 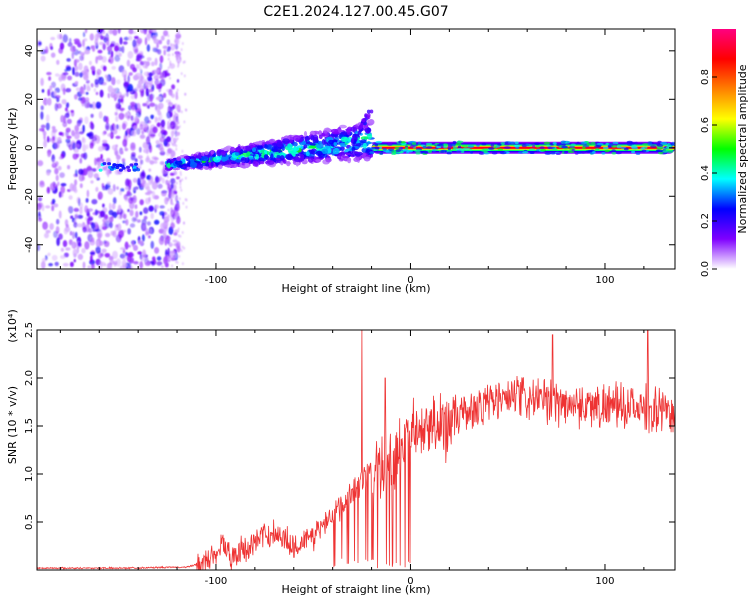 What do you see at coordinates (604, 280) in the screenshot?
I see `spectrogram-x-tick-label: 100` at bounding box center [604, 280].